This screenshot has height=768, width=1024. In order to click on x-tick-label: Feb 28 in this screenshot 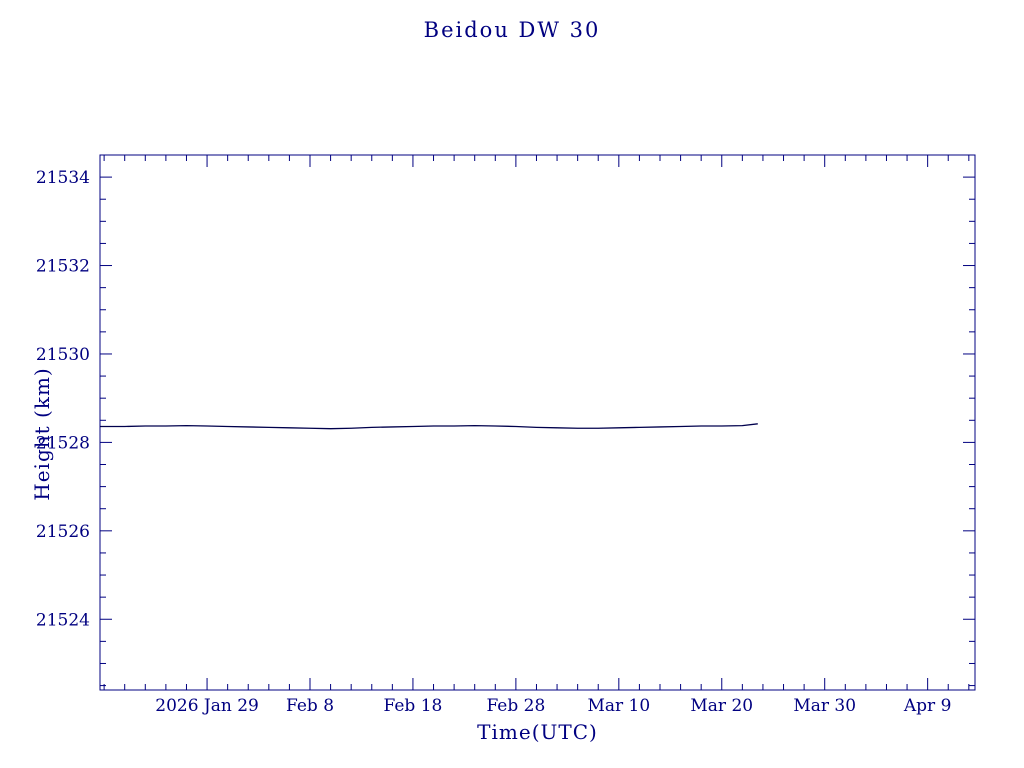, I will do `click(515, 706)`.